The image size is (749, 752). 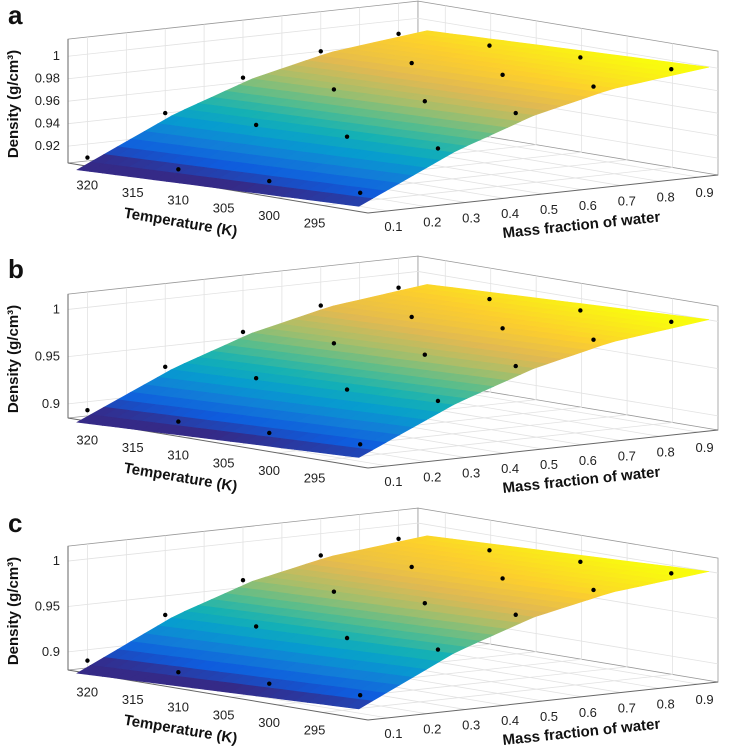 I want to click on mass-fraction-tick-label: 0.5, so click(x=549, y=716).